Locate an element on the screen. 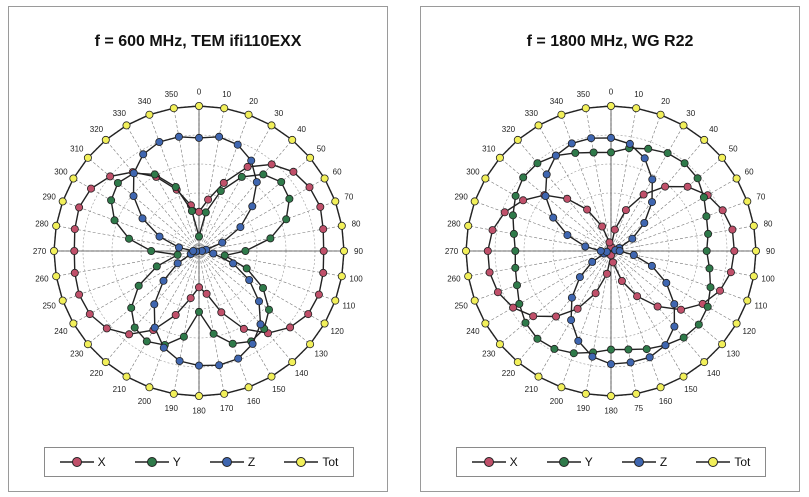 This screenshot has height=497, width=809. legend: X Y Z Tot is located at coordinates (611, 462).